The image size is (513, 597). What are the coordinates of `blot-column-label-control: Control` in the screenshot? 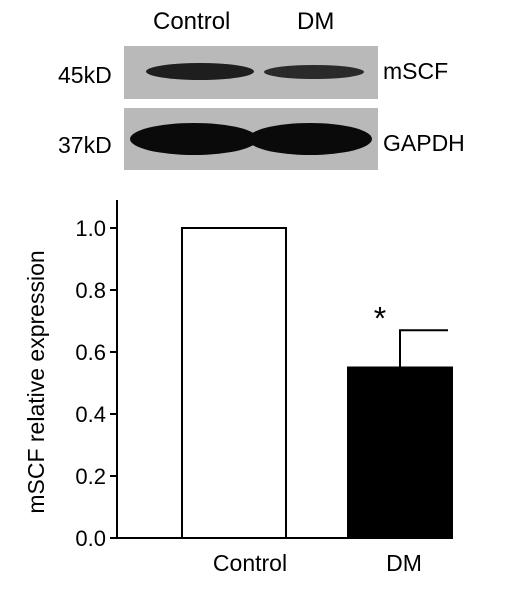 It's located at (192, 21).